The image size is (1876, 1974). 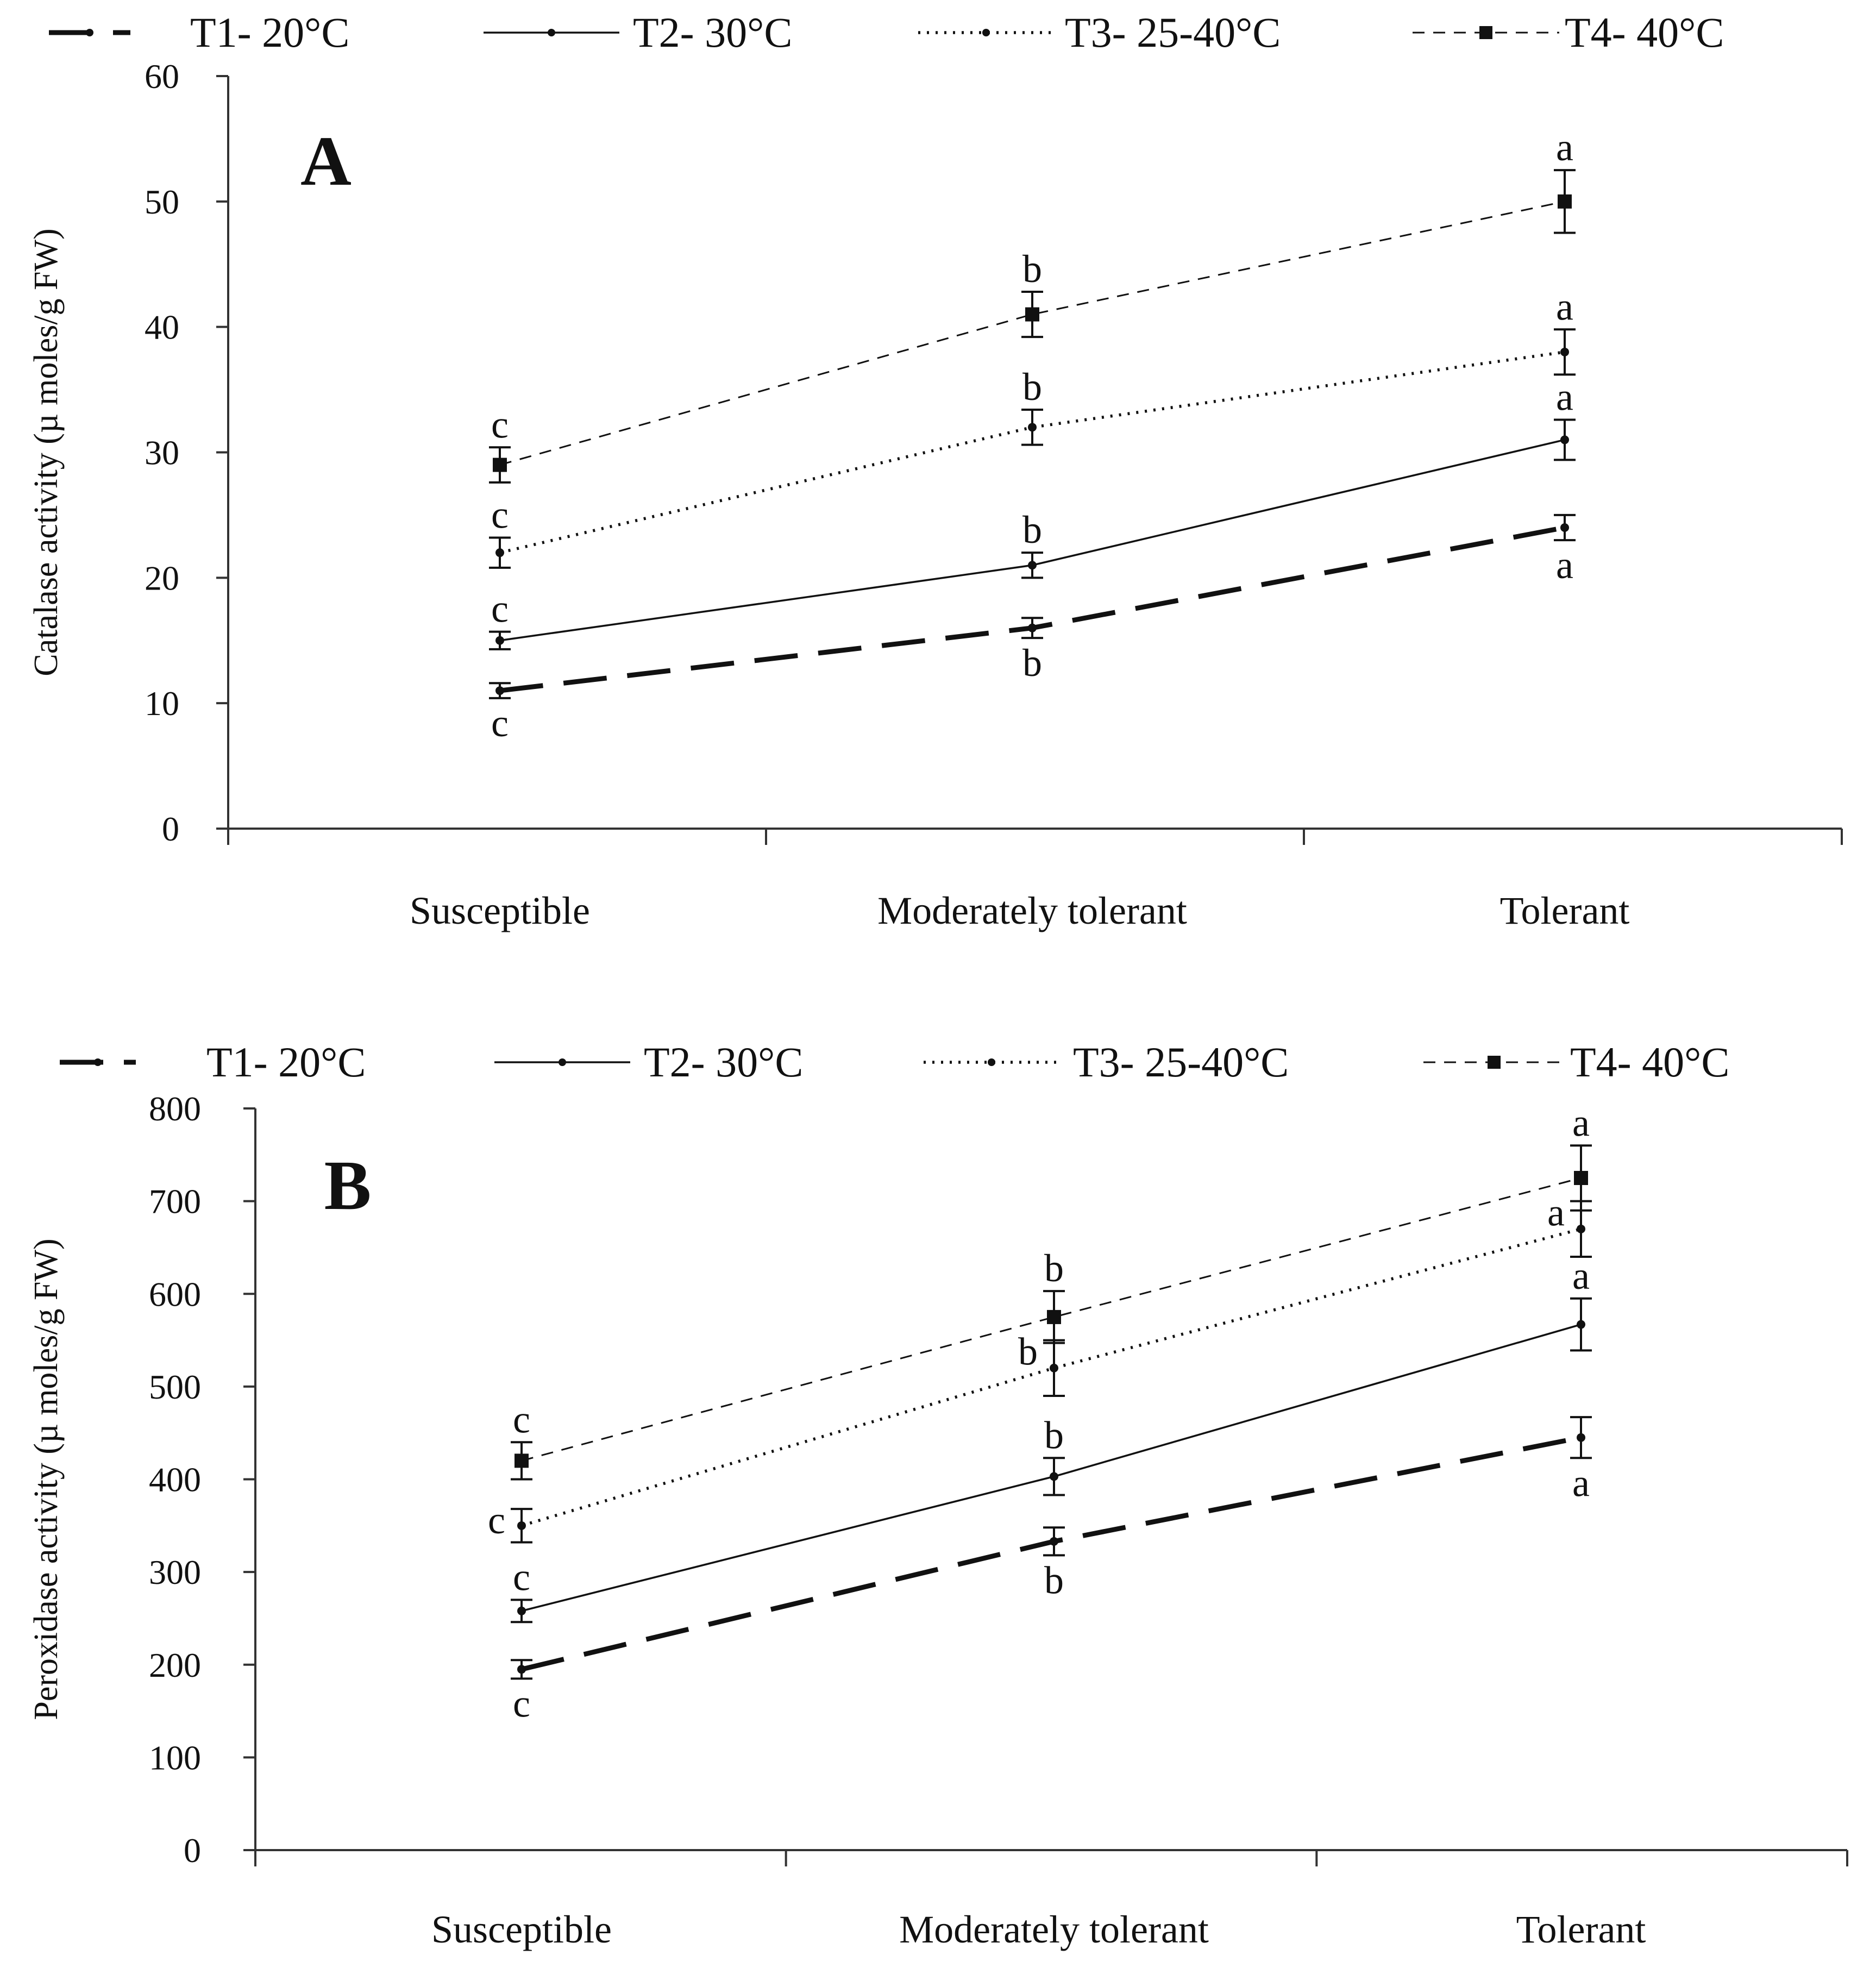 What do you see at coordinates (175, 1480) in the screenshot?
I see `y-tick-label: 400` at bounding box center [175, 1480].